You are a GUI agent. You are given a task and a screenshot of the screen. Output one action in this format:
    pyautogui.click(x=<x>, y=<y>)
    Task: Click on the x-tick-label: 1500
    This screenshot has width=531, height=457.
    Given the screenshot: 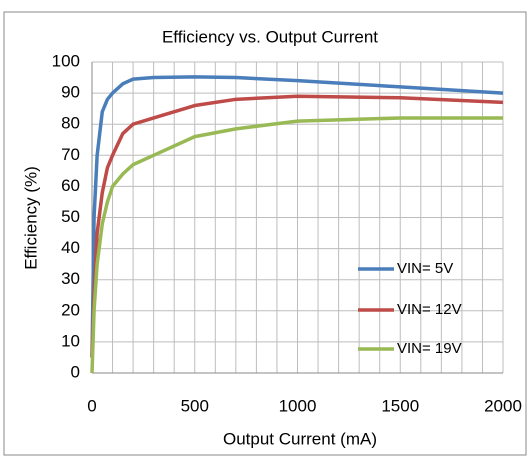 What is the action you would take?
    pyautogui.click(x=400, y=405)
    